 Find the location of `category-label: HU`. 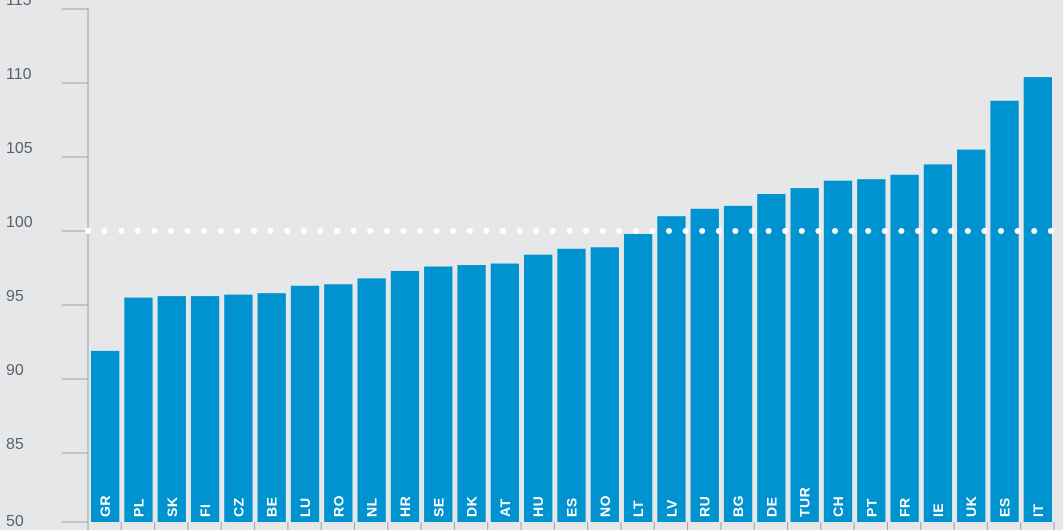

category-label: HU is located at coordinates (538, 506).